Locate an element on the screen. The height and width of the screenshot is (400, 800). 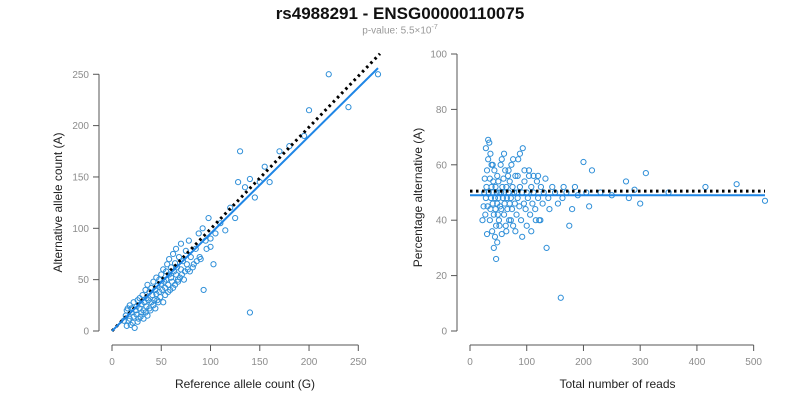
left-x-tick-label: 0 is located at coordinates (112, 362).